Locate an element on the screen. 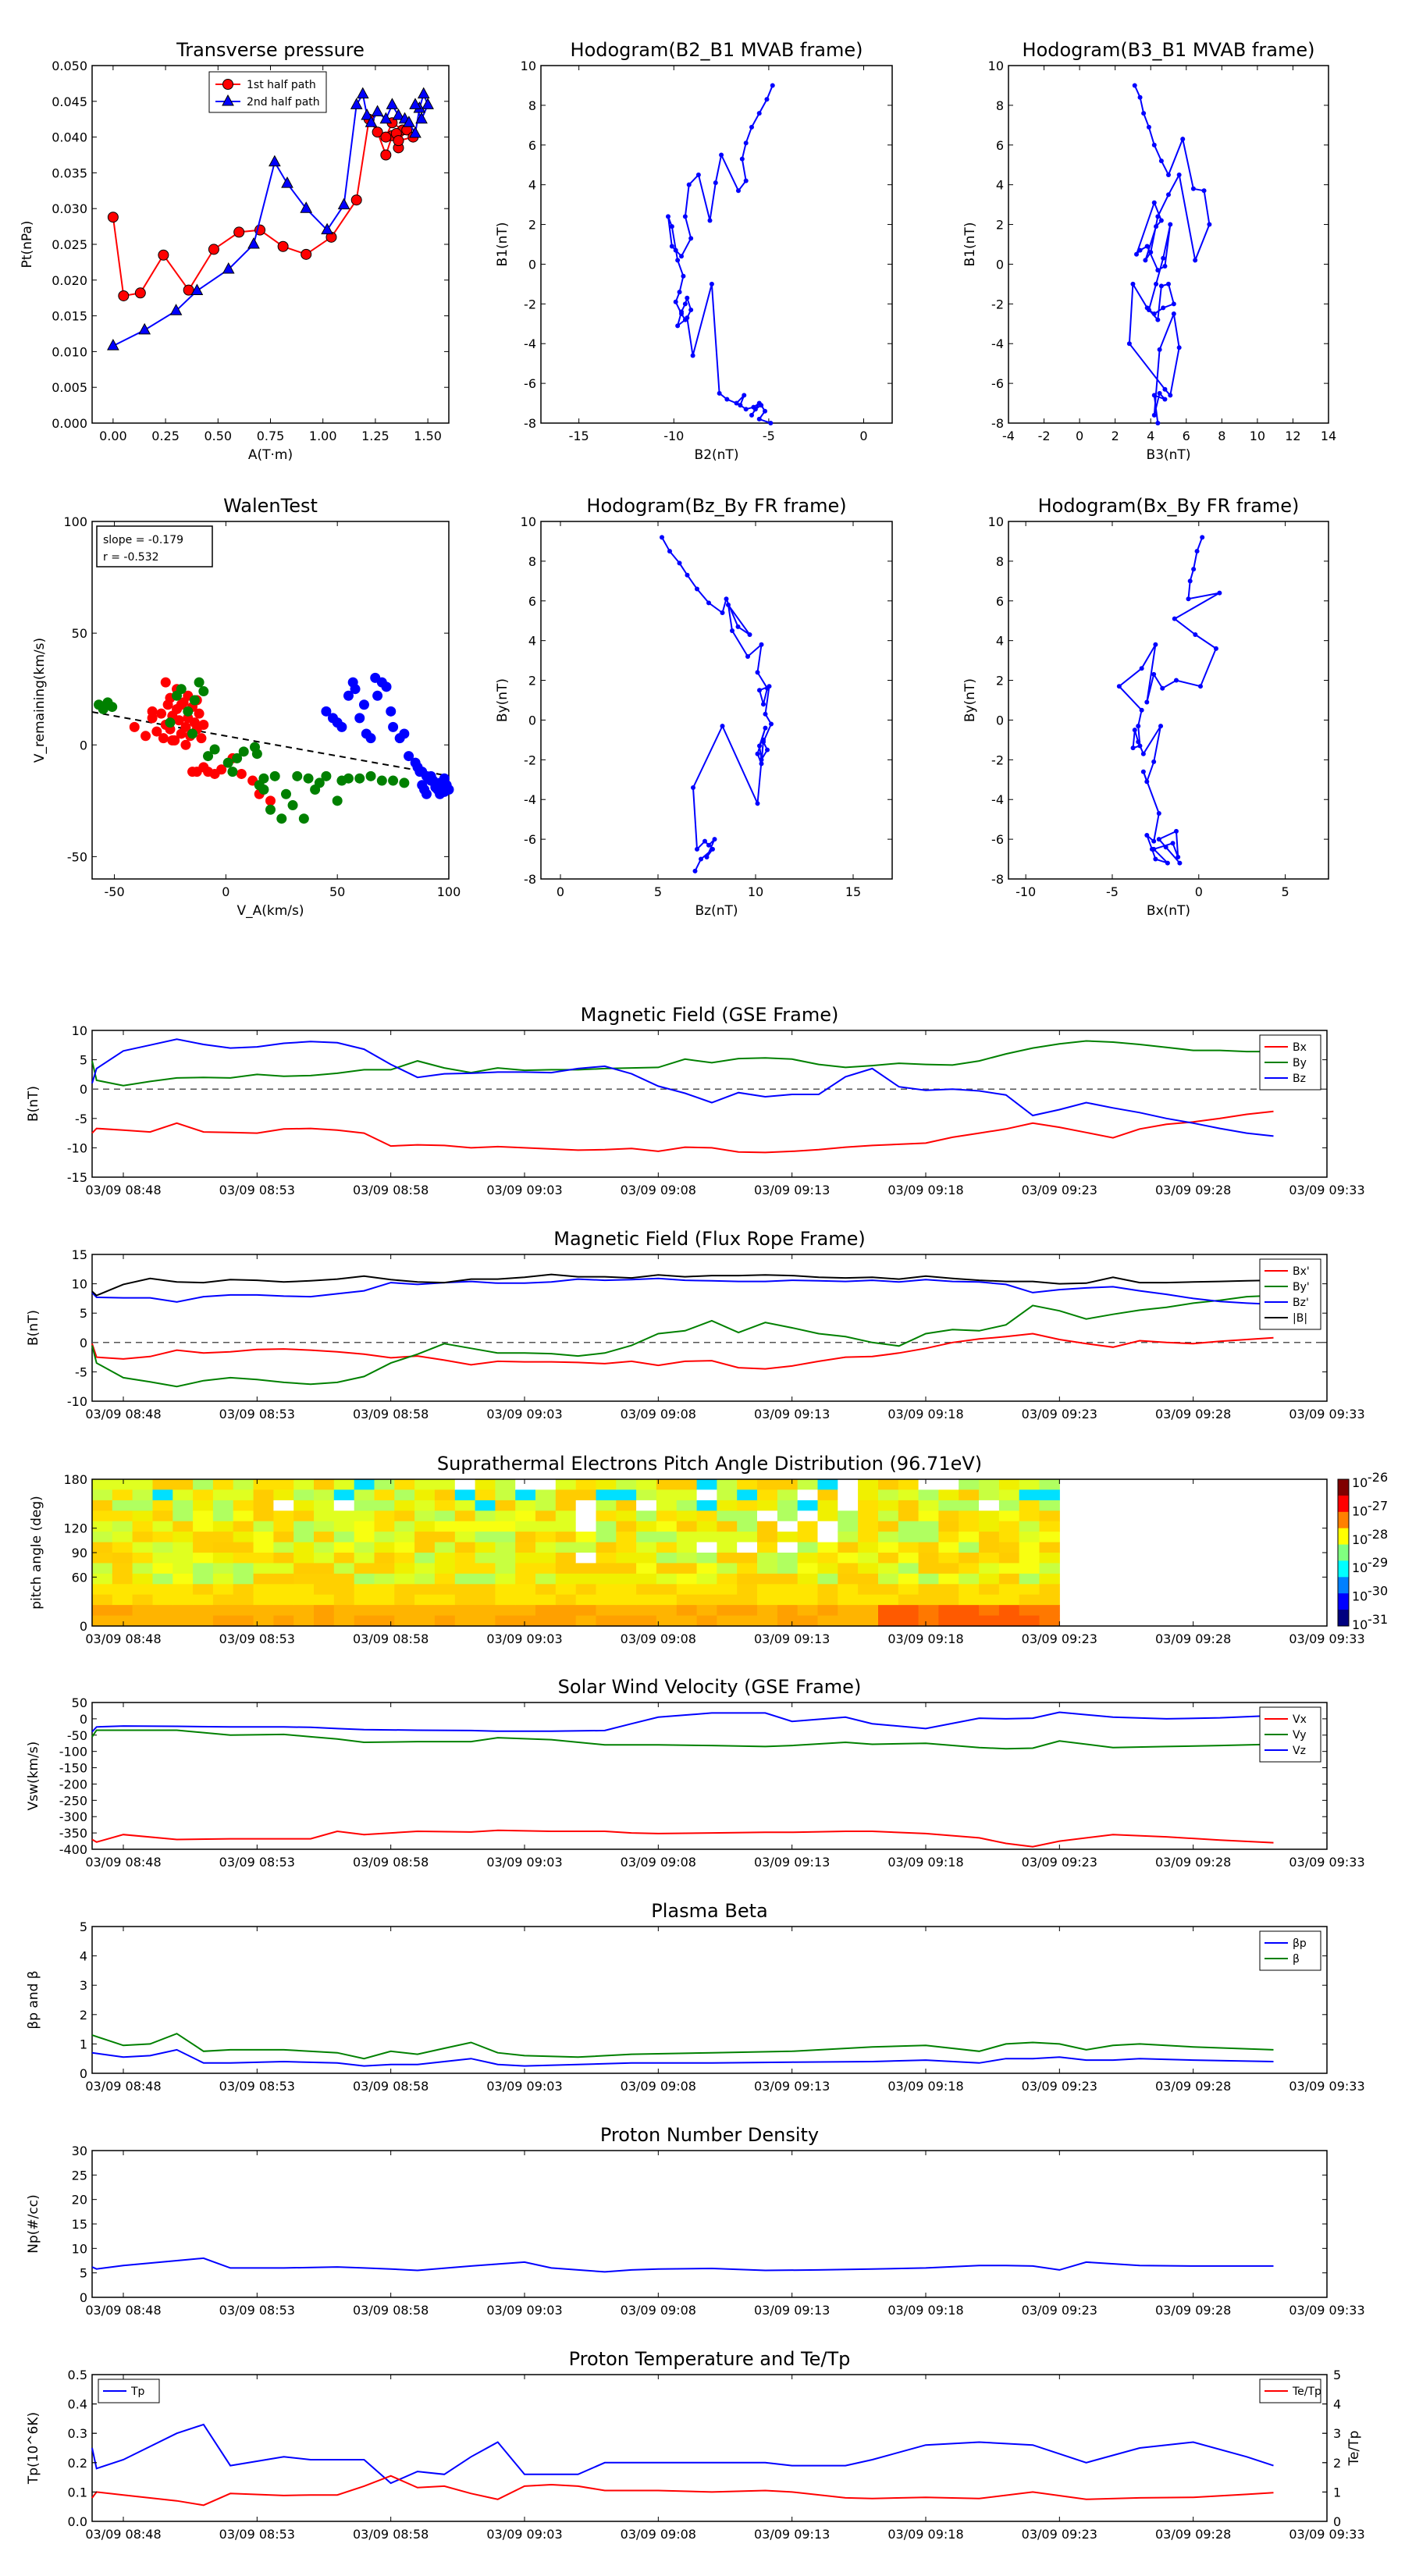 The height and width of the screenshot is (2576, 1405). x-tick-label: -5 is located at coordinates (769, 436).